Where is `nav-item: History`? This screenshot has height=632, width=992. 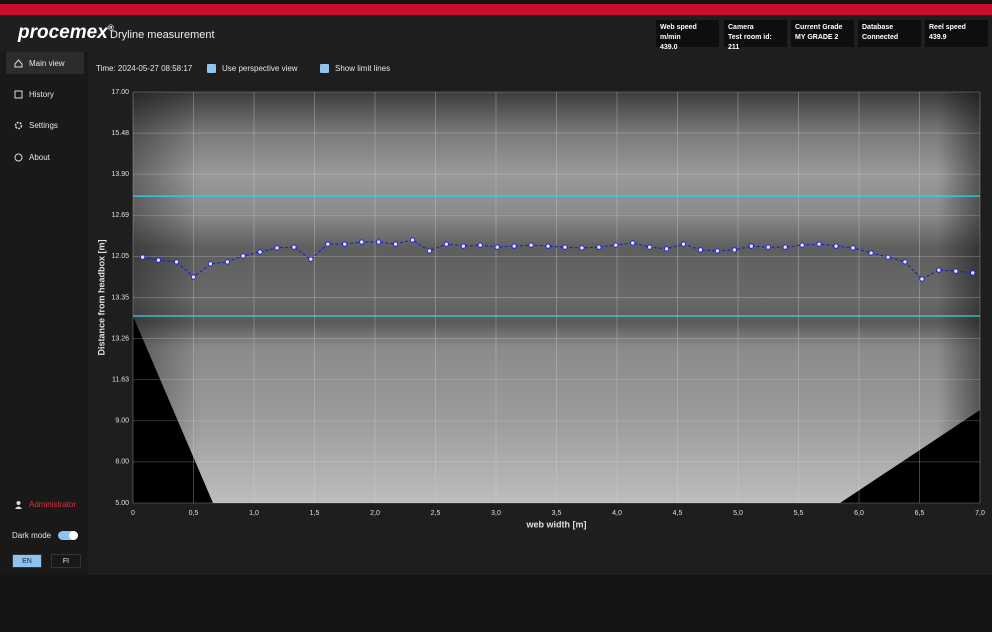
nav-item: History is located at coordinates (45, 94).